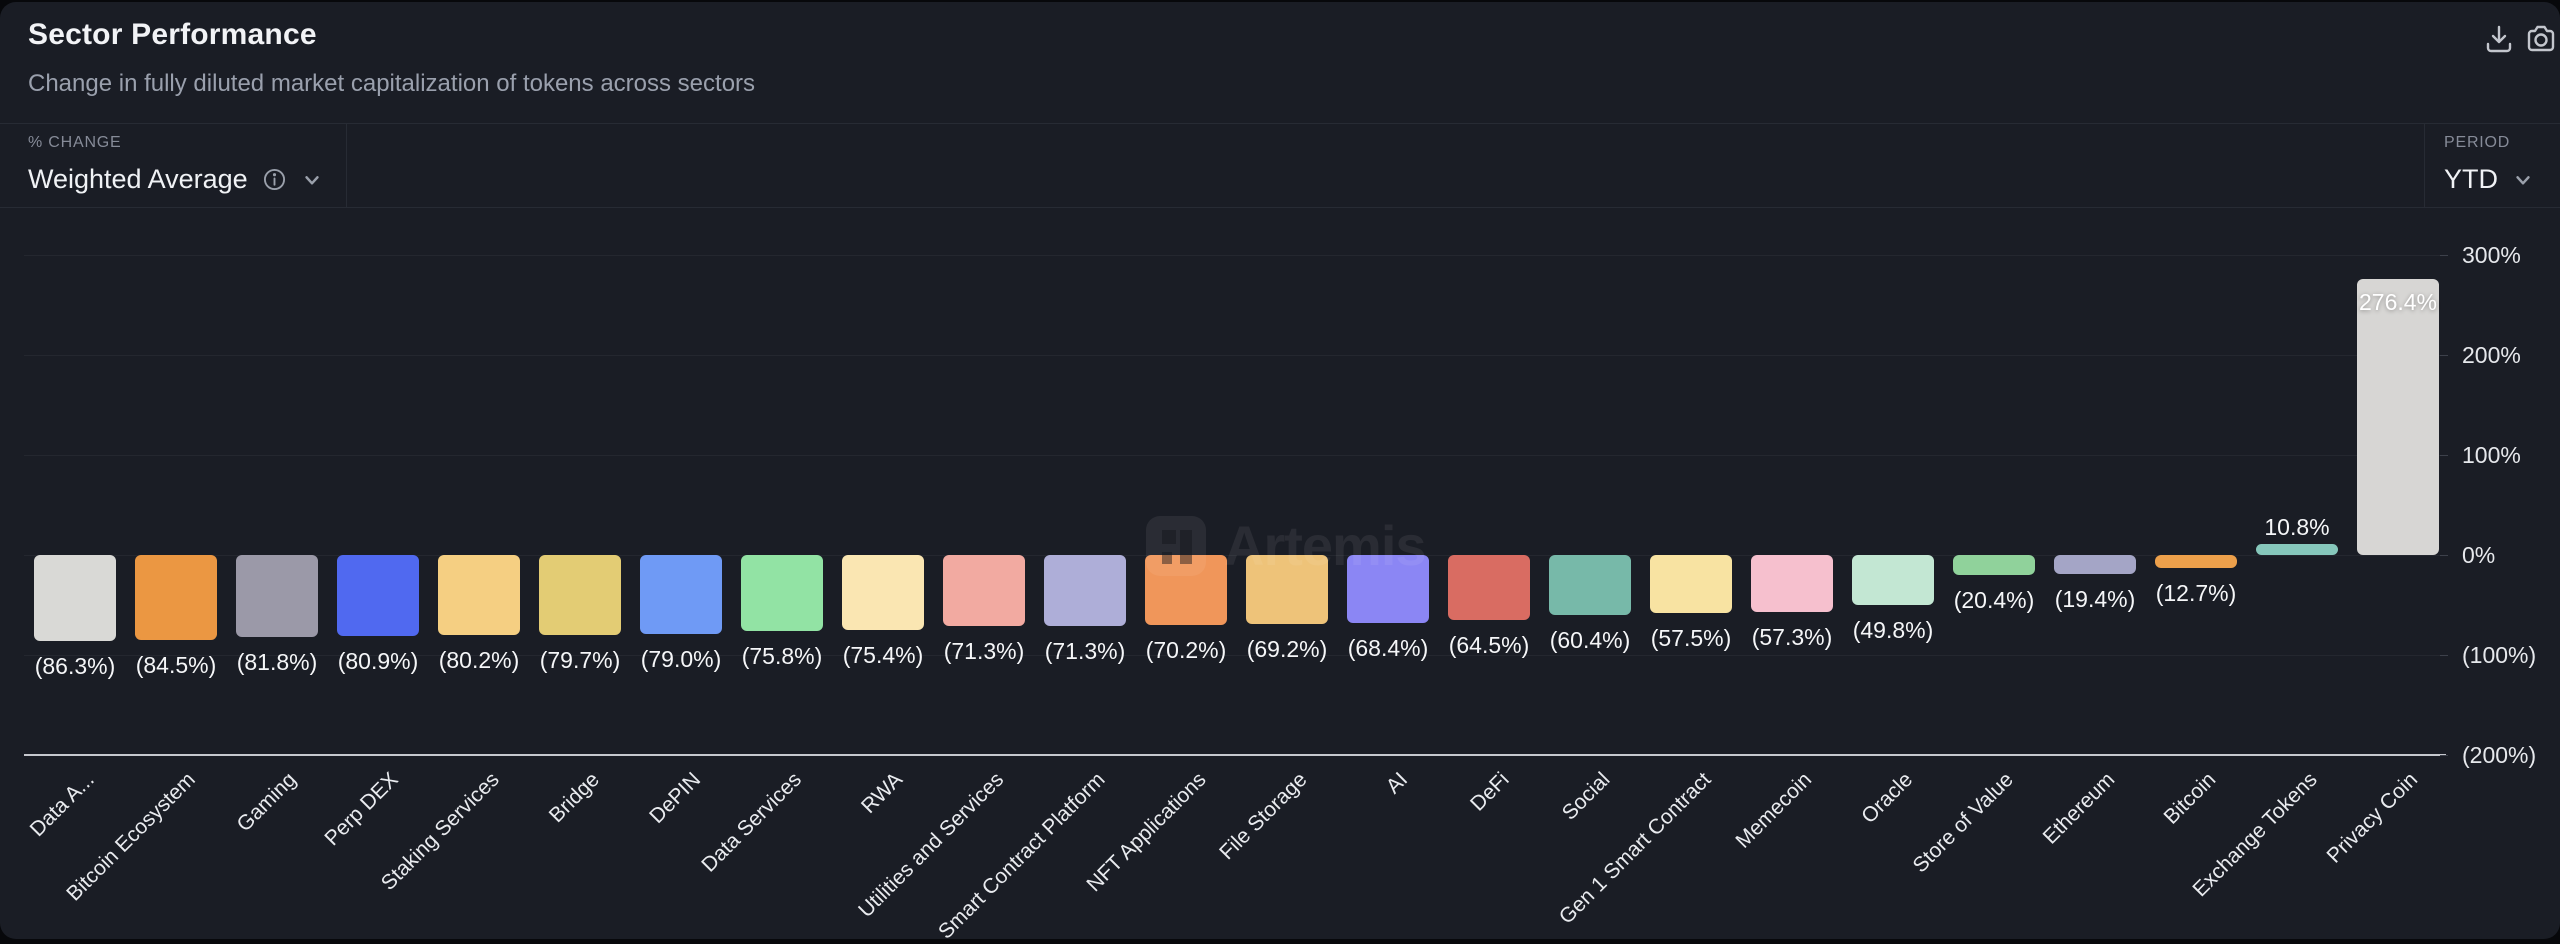  What do you see at coordinates (277, 596) in the screenshot?
I see `bar-gaming` at bounding box center [277, 596].